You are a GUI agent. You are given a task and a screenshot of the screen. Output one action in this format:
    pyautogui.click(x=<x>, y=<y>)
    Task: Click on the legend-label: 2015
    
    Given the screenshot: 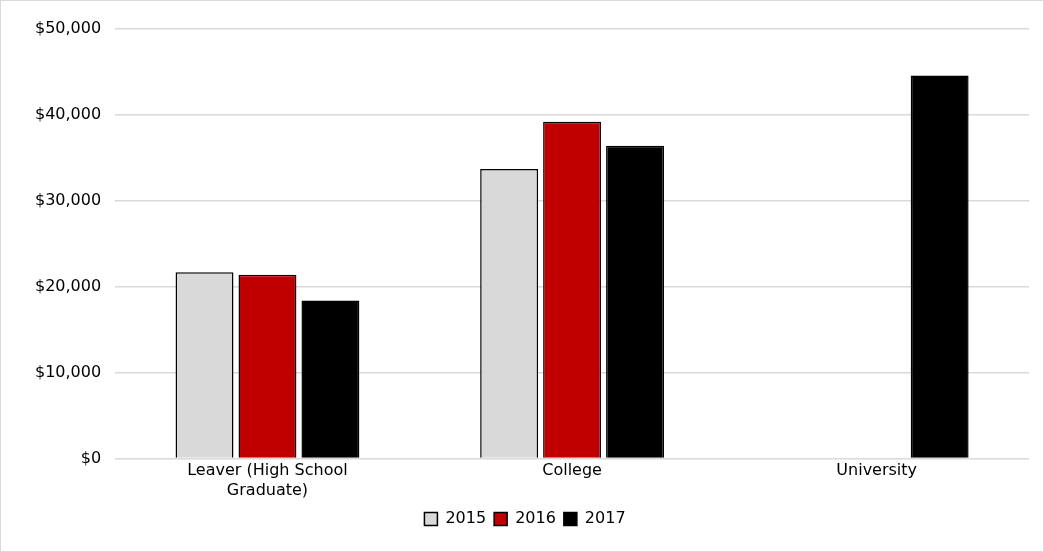 What is the action you would take?
    pyautogui.click(x=466, y=518)
    